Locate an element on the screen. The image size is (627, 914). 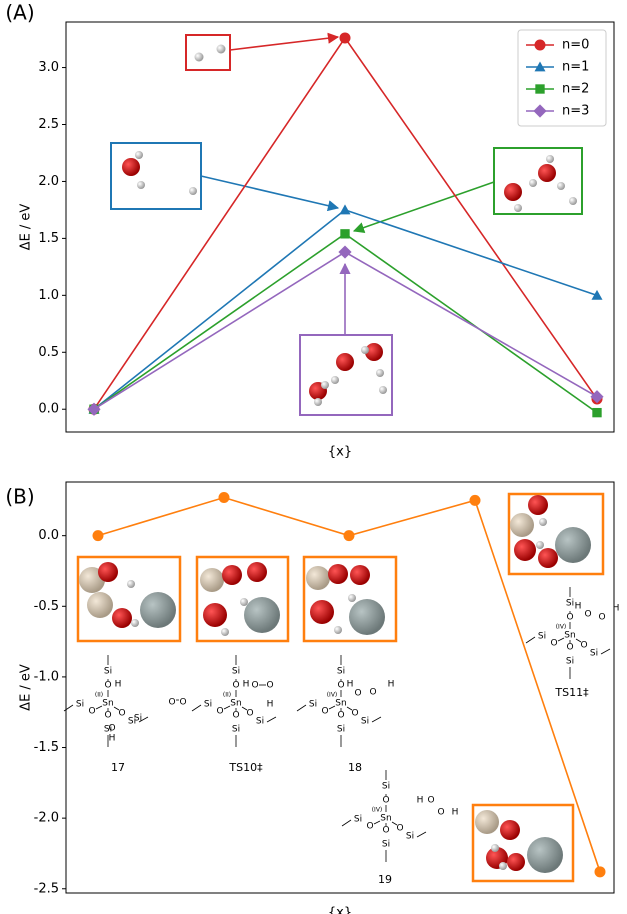
legend-label: n=0 is located at coordinates (575, 45).